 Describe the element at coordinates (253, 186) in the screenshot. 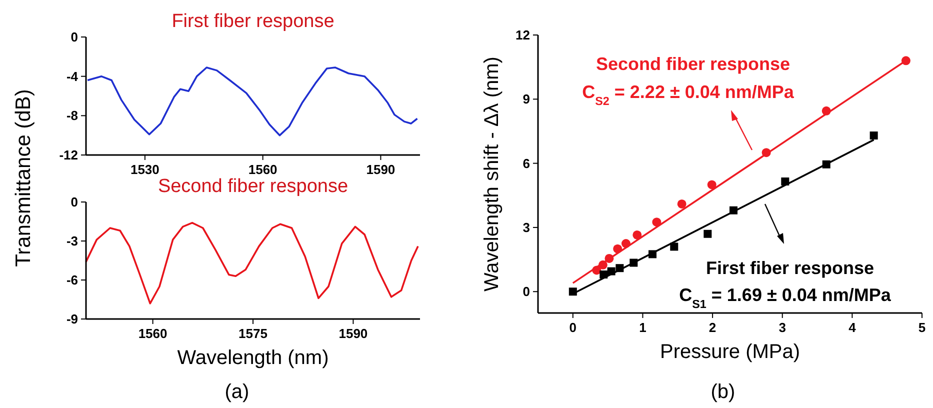

I see `chart-title: Second fiber response` at that location.